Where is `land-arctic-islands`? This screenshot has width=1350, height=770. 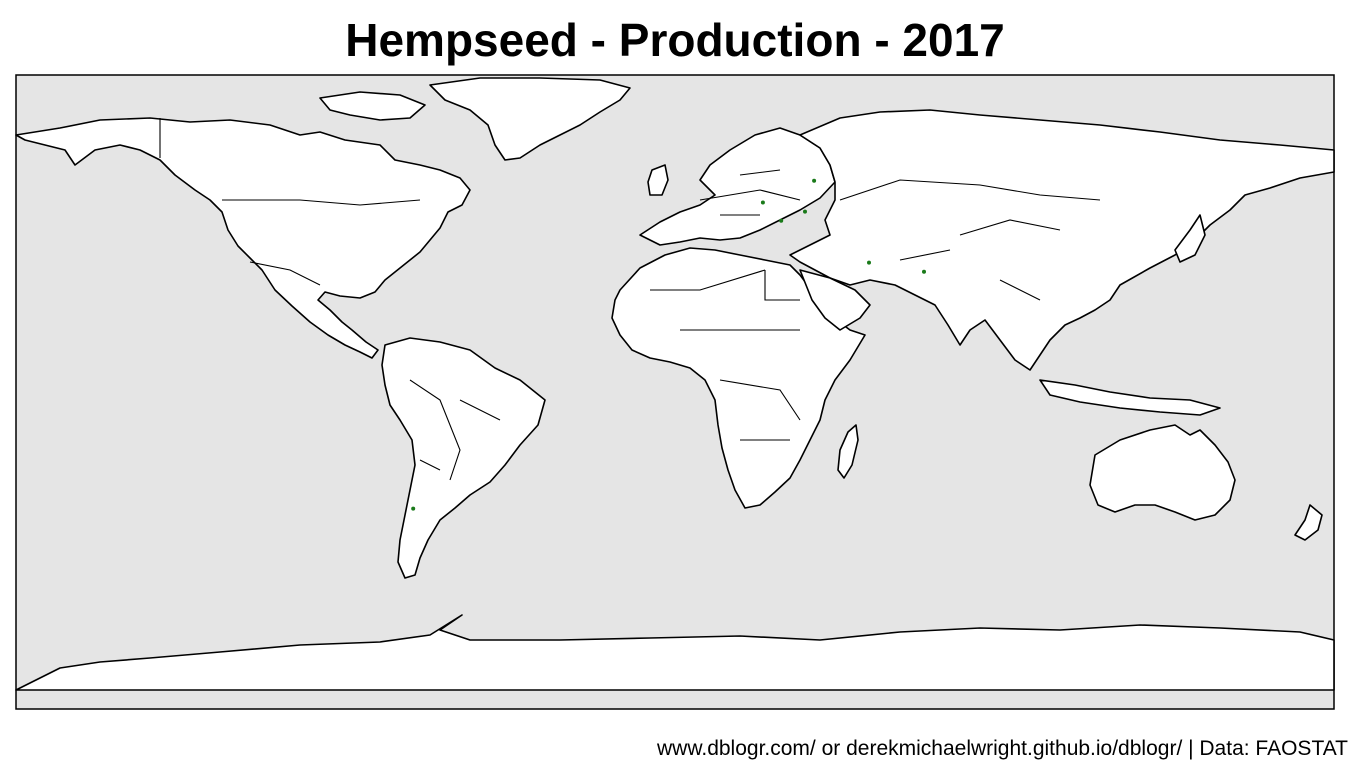 land-arctic-islands is located at coordinates (372, 106).